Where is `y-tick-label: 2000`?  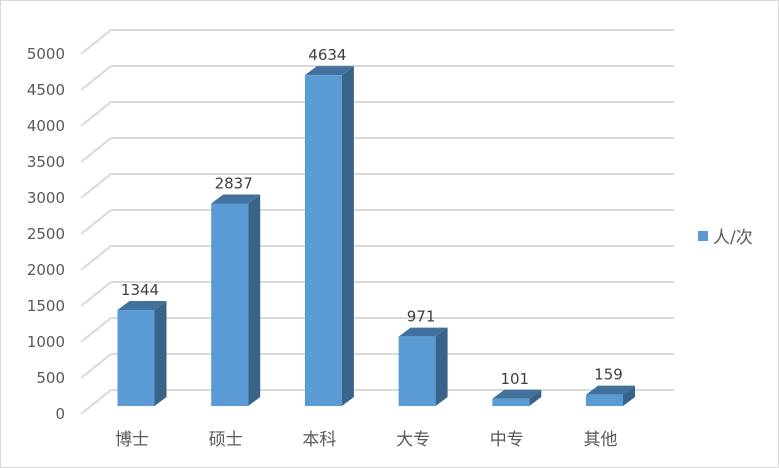 y-tick-label: 2000 is located at coordinates (46, 270).